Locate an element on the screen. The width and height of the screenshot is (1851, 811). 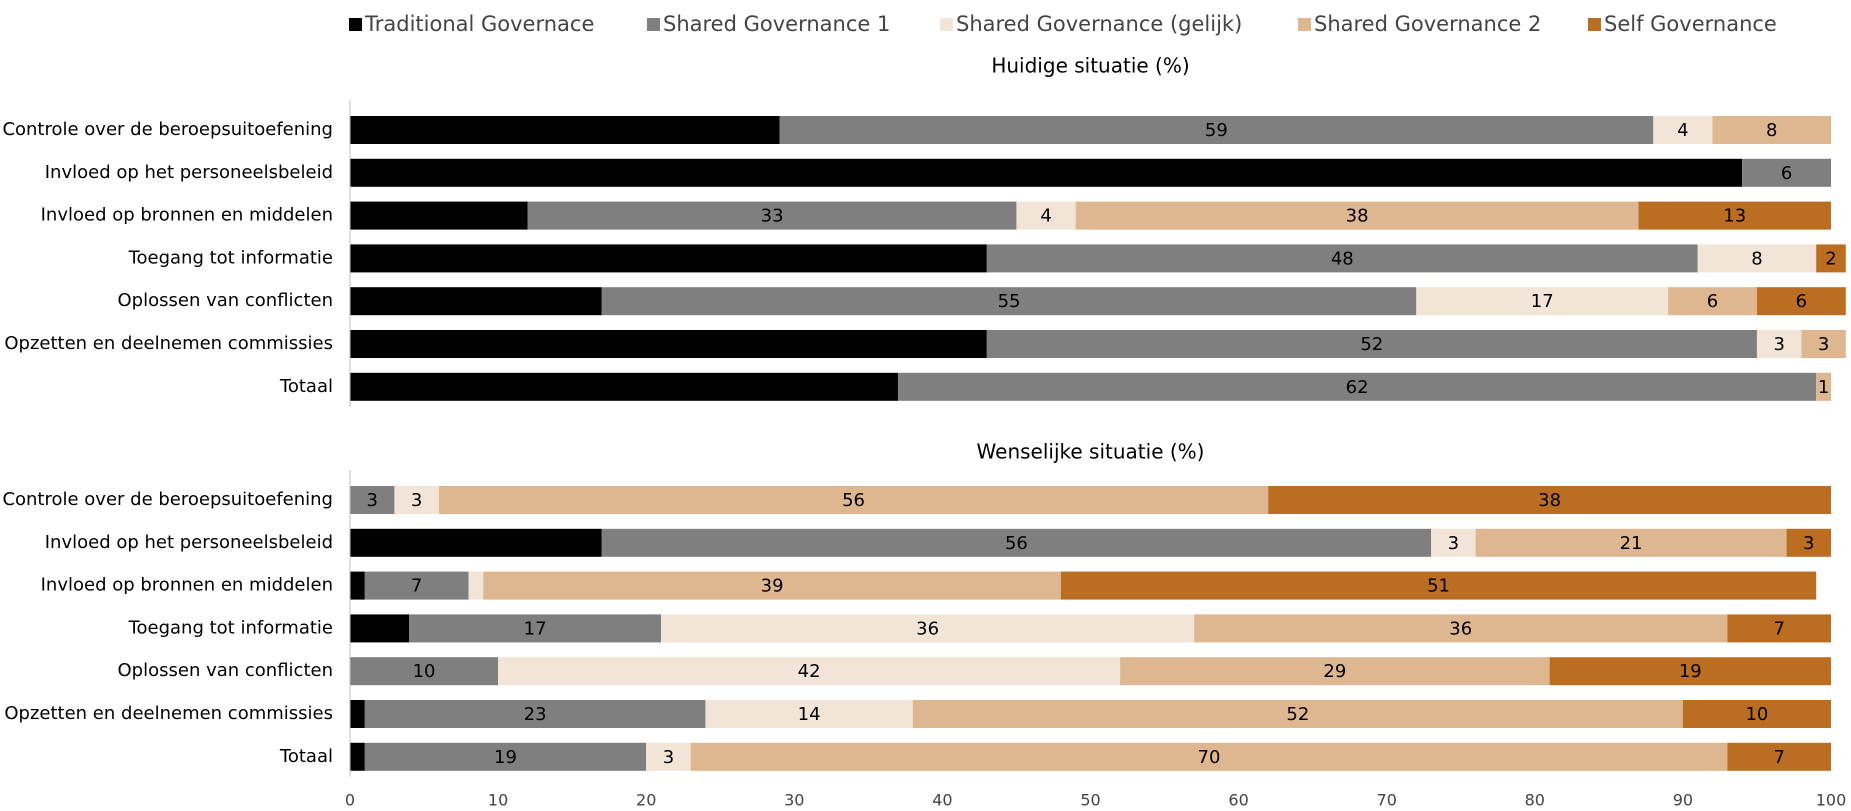
x-tick-label: 40 is located at coordinates (942, 800).